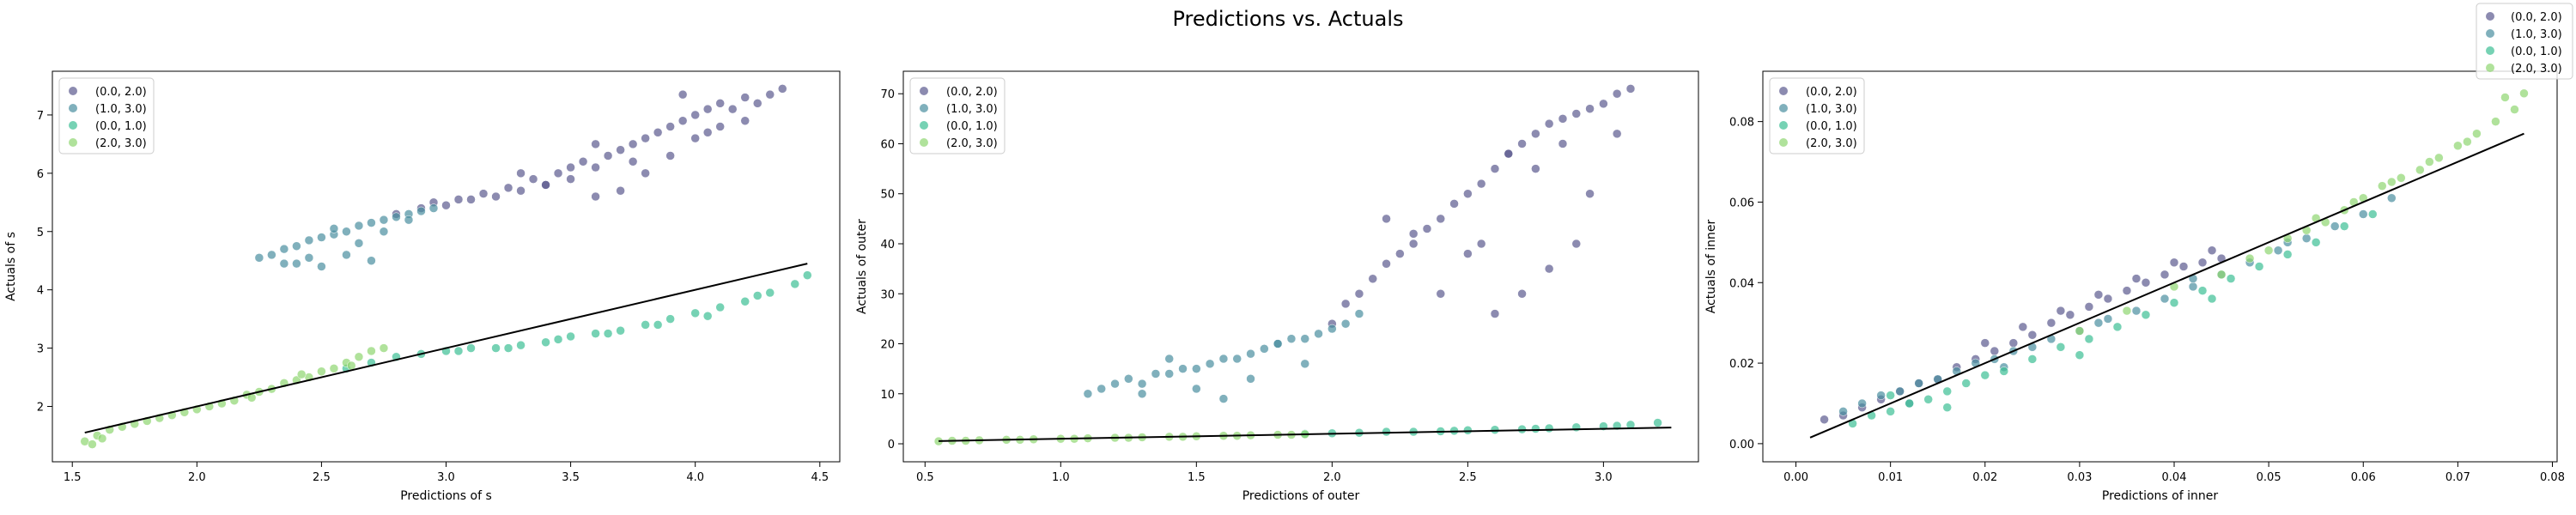  I want to click on x-tick-label: 1.5, so click(1197, 477).